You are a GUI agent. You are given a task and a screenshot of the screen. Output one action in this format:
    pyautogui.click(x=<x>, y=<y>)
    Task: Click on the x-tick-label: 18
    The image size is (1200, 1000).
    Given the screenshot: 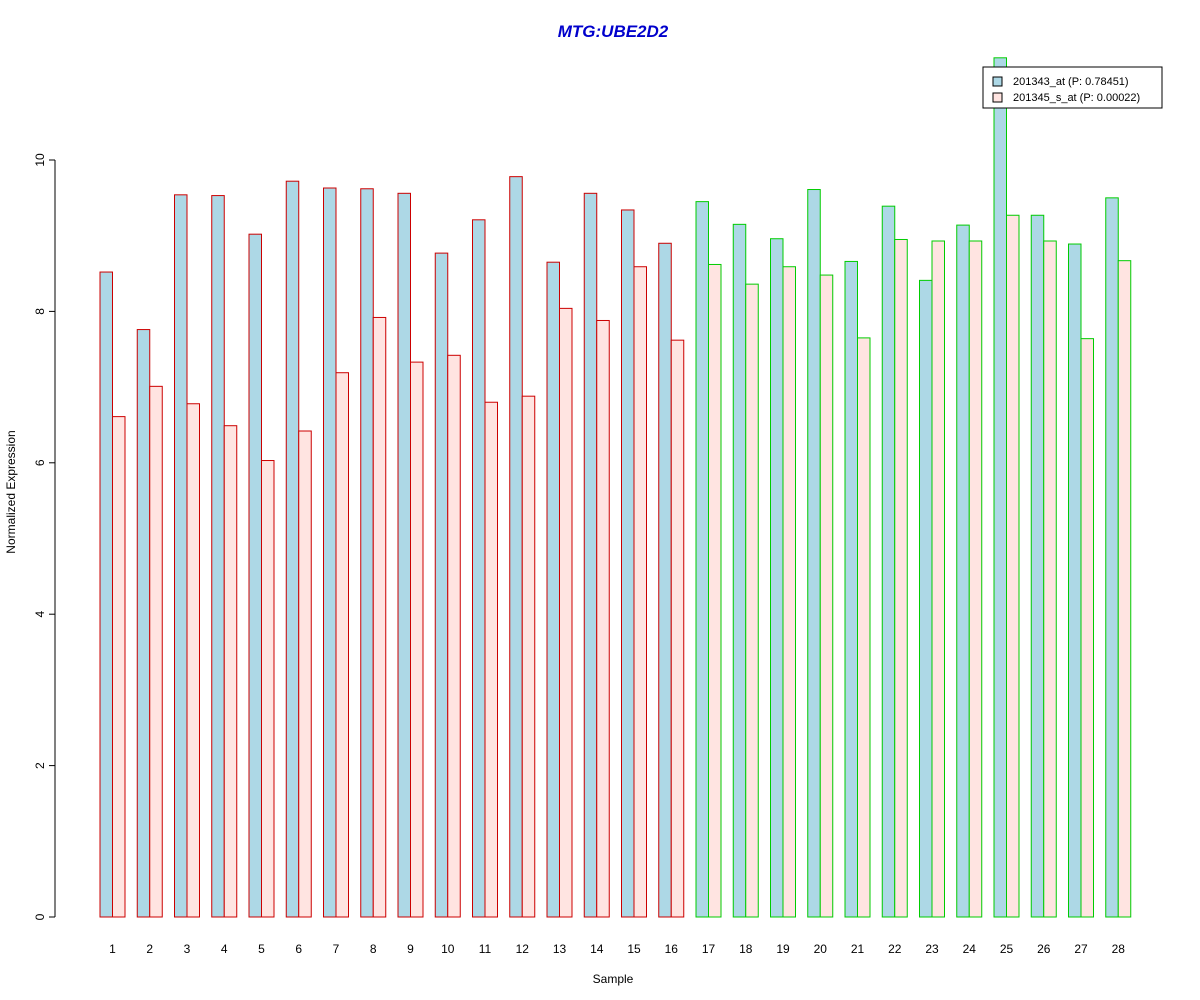 What is the action you would take?
    pyautogui.click(x=746, y=949)
    